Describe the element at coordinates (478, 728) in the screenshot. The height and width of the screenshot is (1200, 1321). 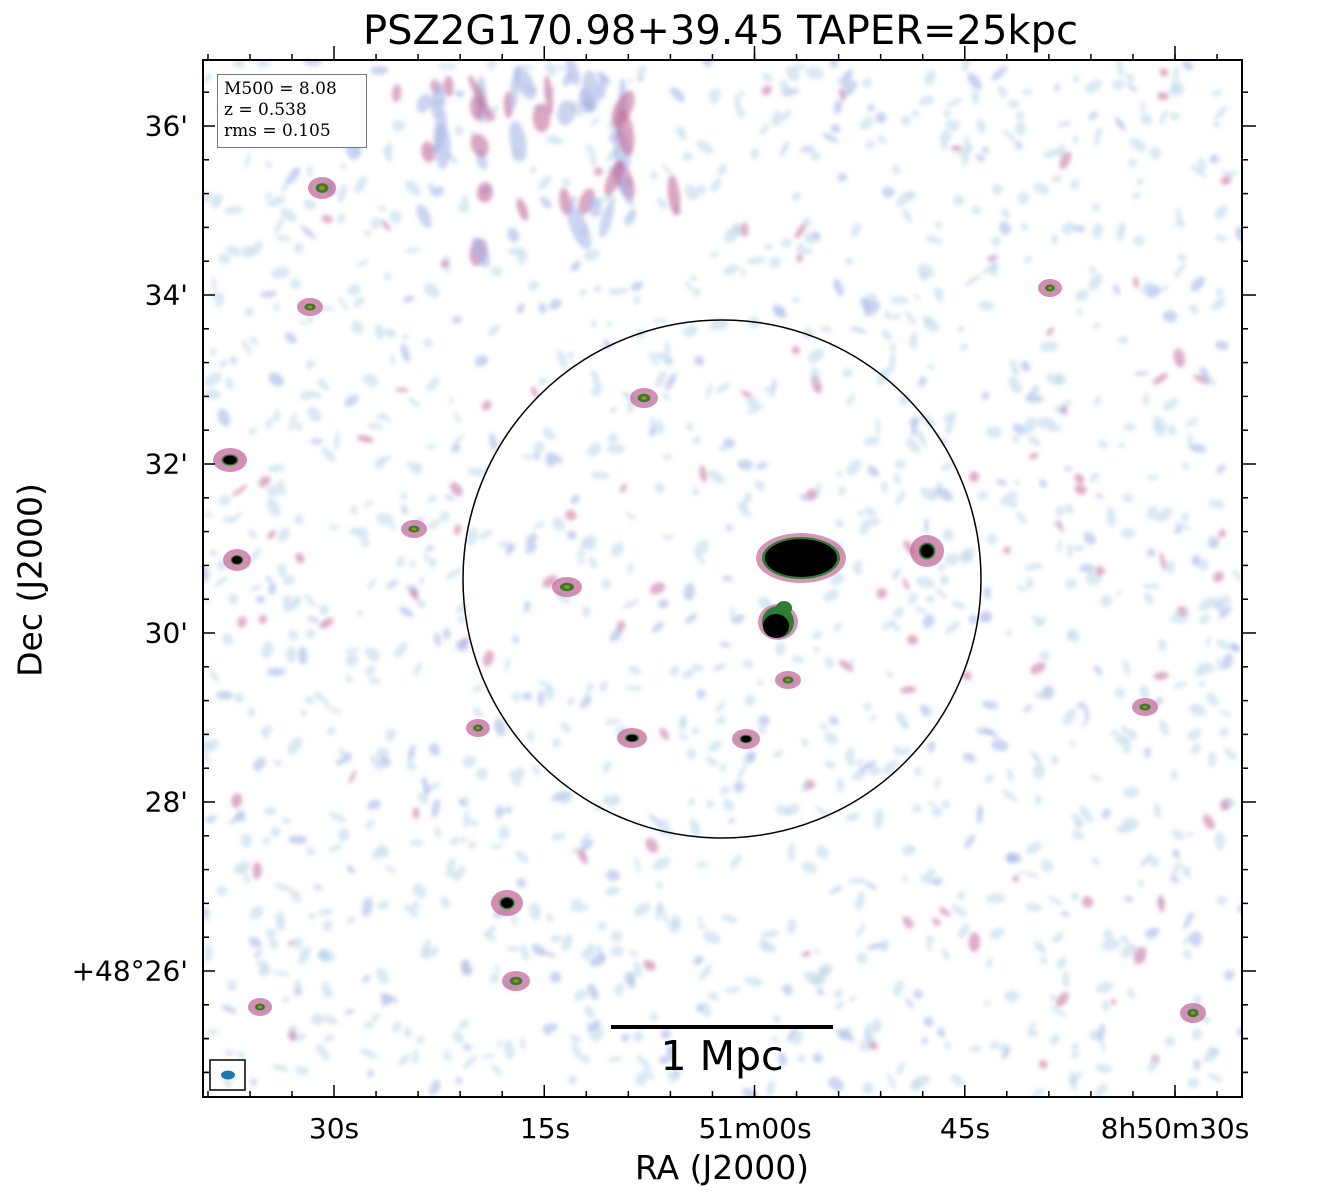
I see `compact-source-core` at that location.